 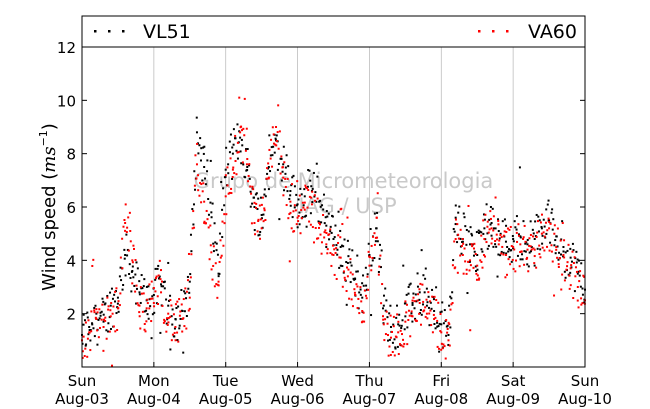 What do you see at coordinates (71, 155) in the screenshot?
I see `y-tick-label: 8` at bounding box center [71, 155].